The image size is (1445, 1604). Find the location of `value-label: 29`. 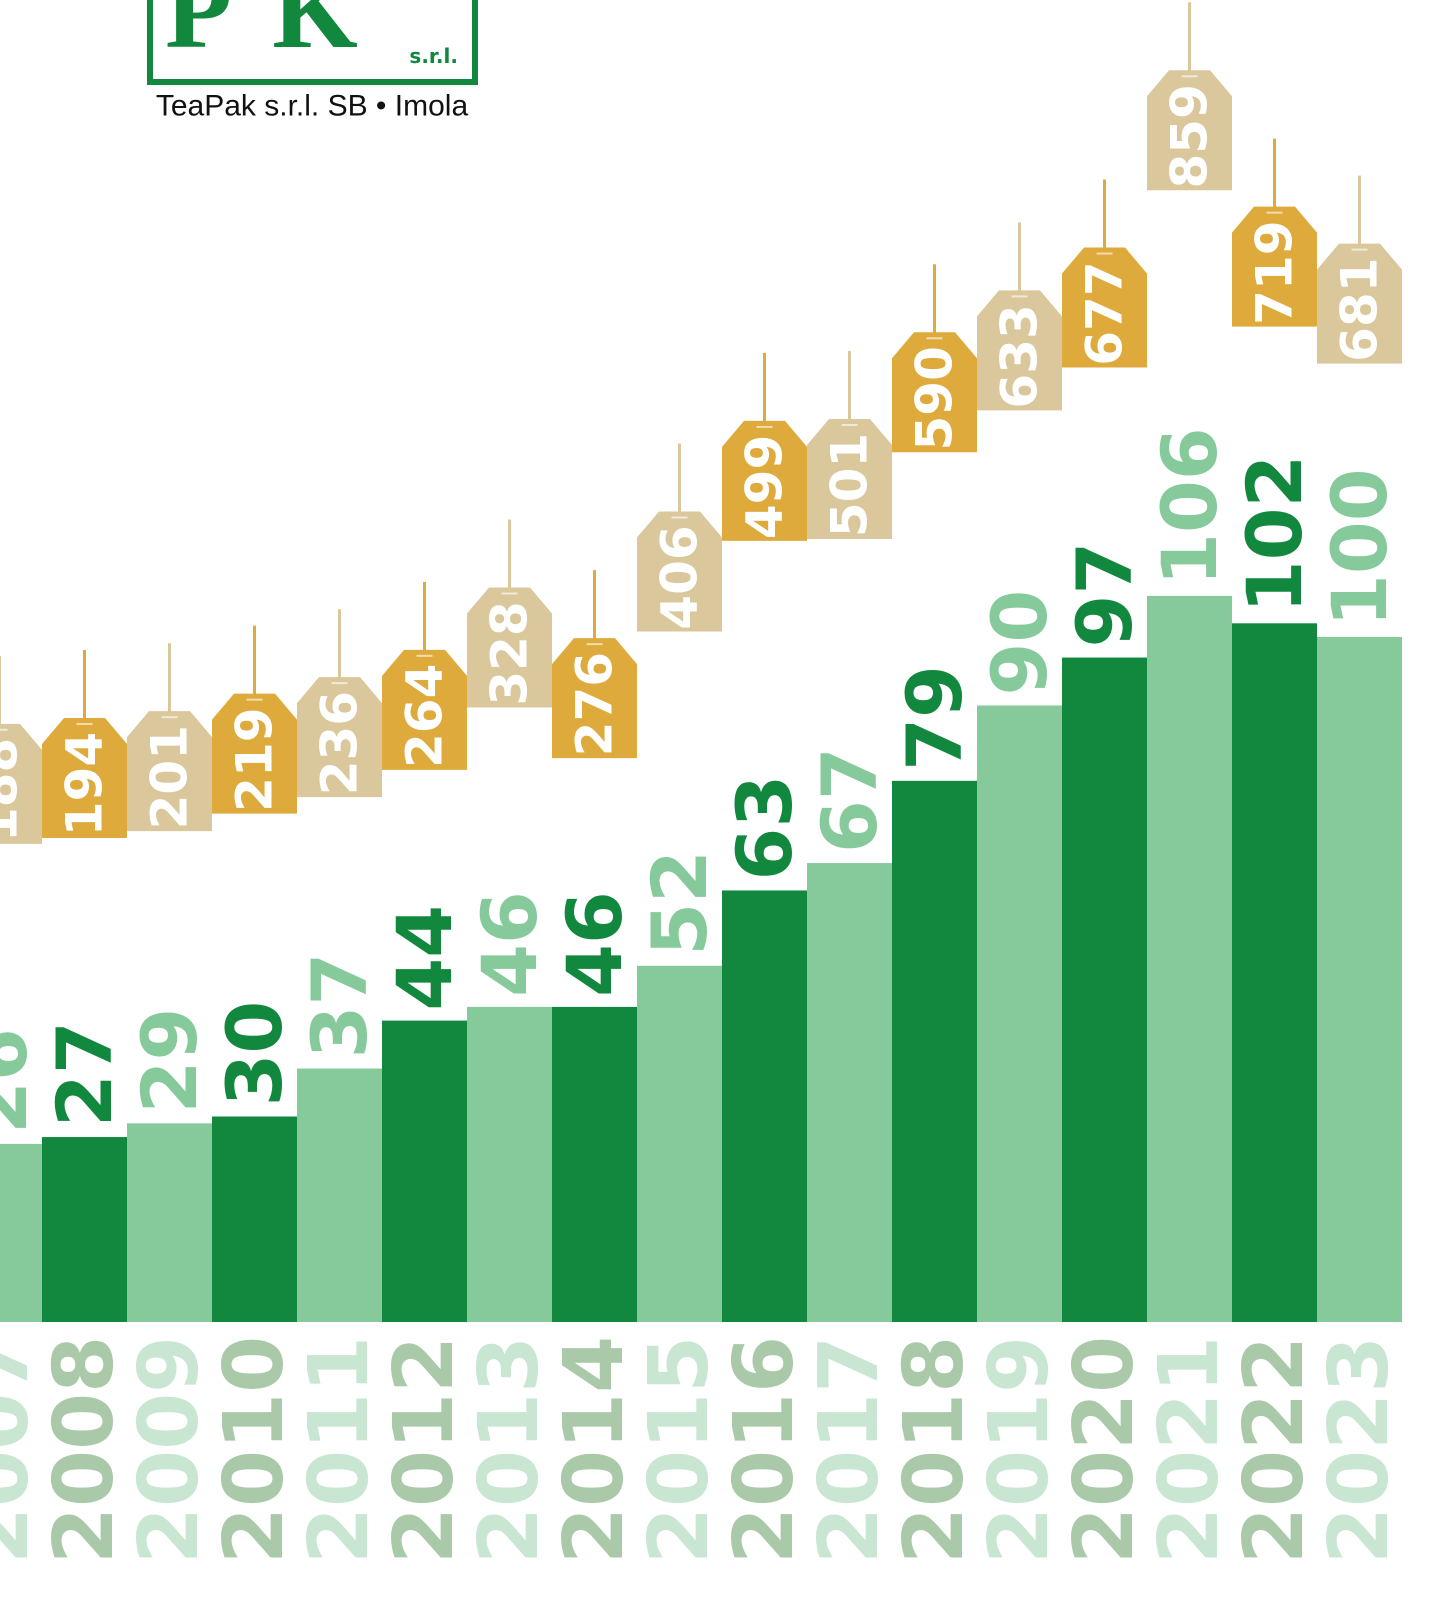

value-label: 29 is located at coordinates (169, 1061).